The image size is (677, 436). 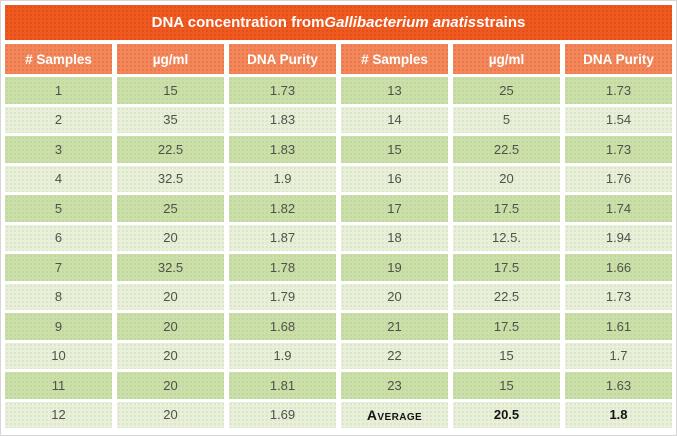 What do you see at coordinates (282, 296) in the screenshot?
I see `table-cell: 1.79` at bounding box center [282, 296].